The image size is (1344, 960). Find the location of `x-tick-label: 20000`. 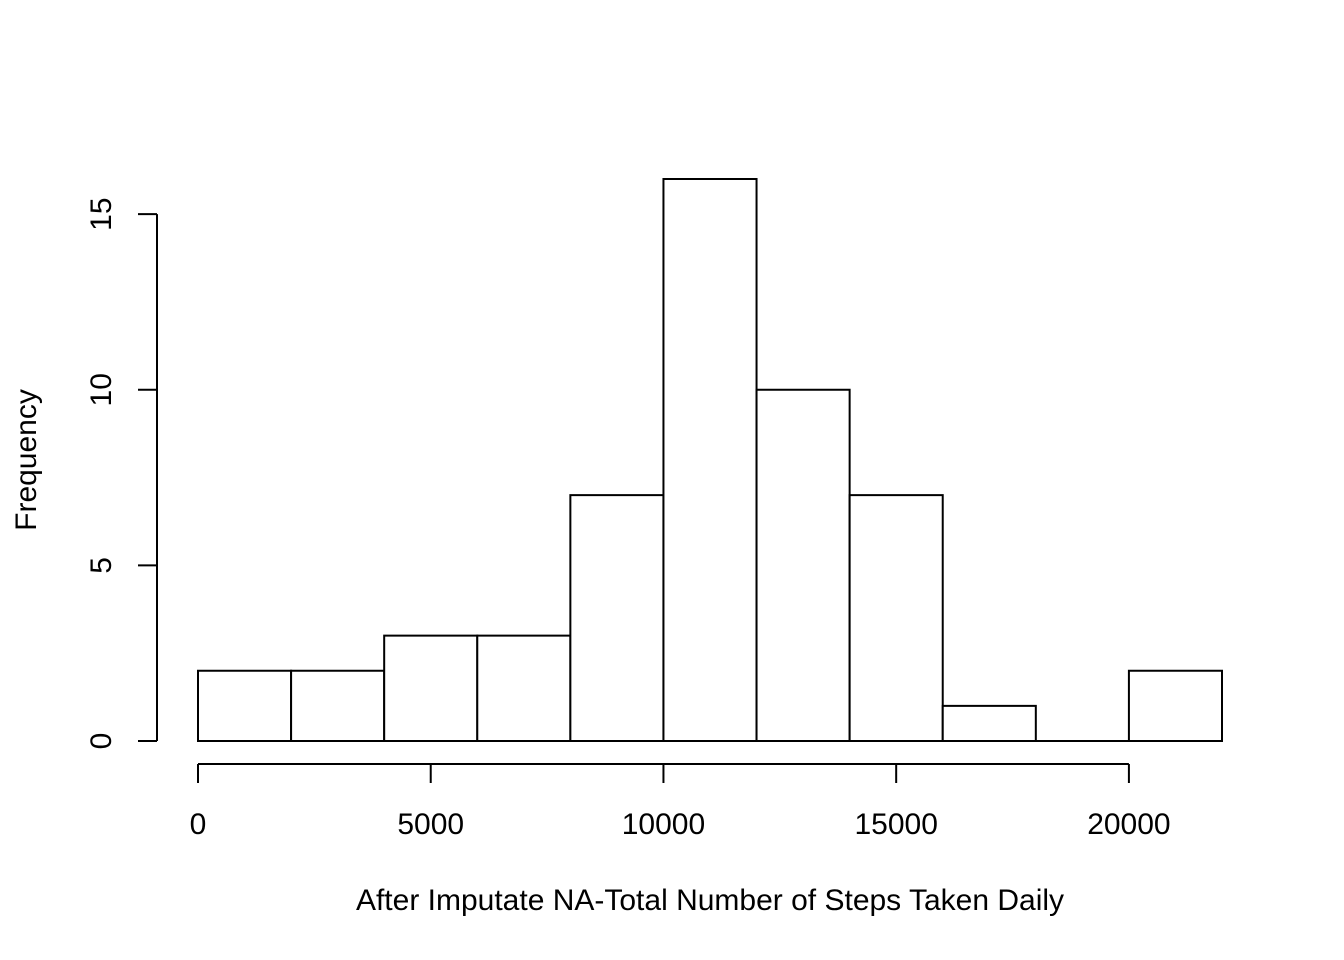

x-tick-label: 20000 is located at coordinates (1128, 824).